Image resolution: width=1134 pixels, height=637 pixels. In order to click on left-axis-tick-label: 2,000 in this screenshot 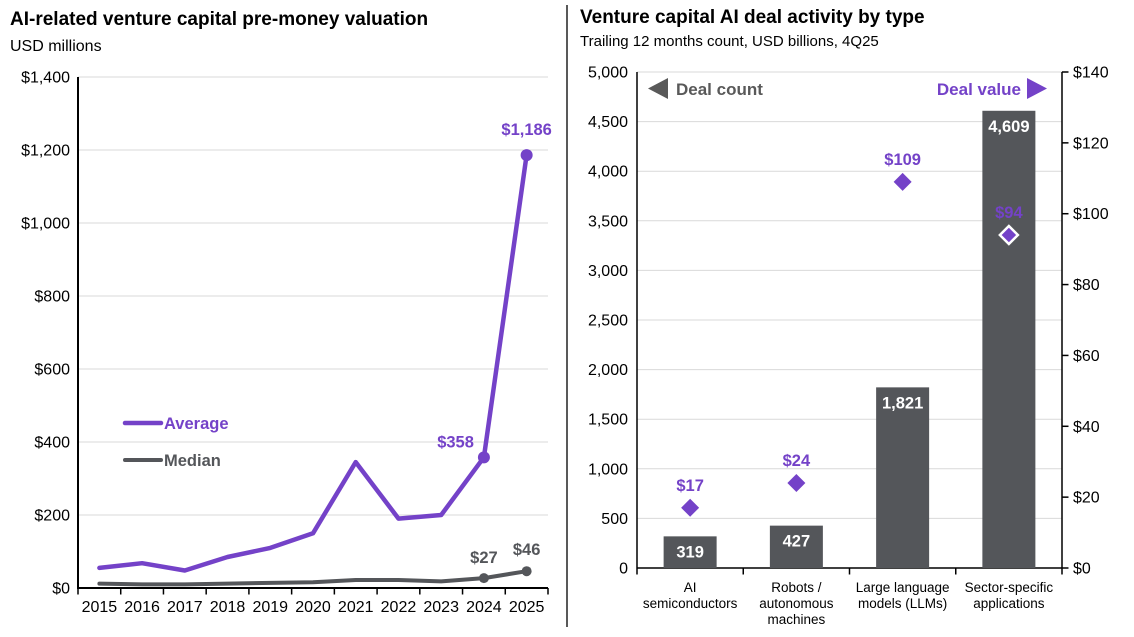, I will do `click(608, 370)`.